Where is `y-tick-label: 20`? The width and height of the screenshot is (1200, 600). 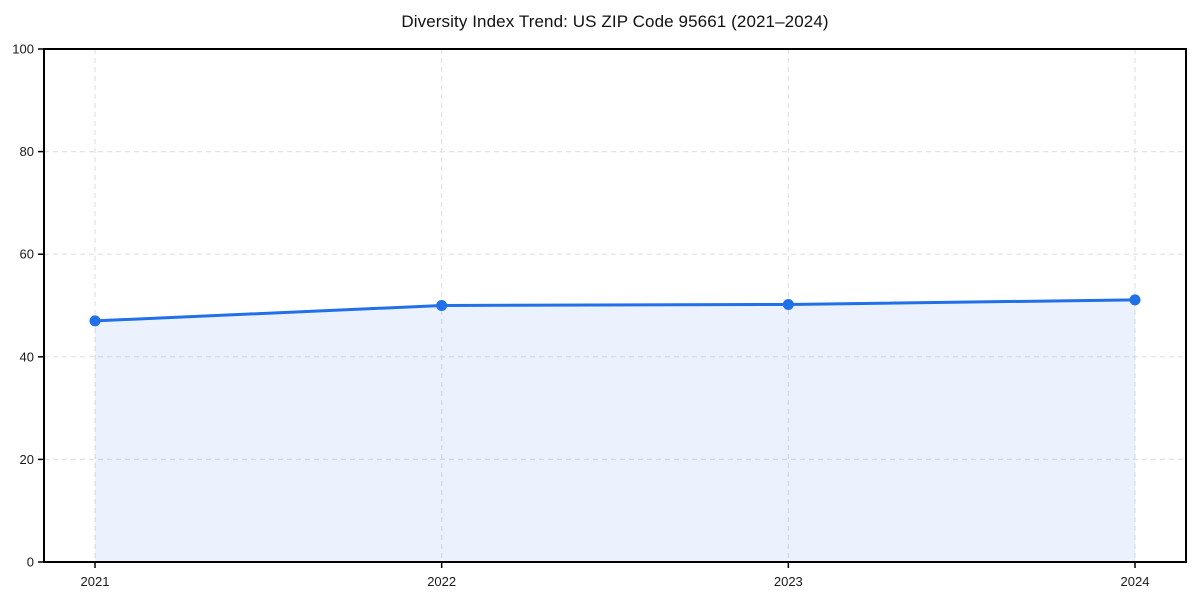
y-tick-label: 20 is located at coordinates (27, 459).